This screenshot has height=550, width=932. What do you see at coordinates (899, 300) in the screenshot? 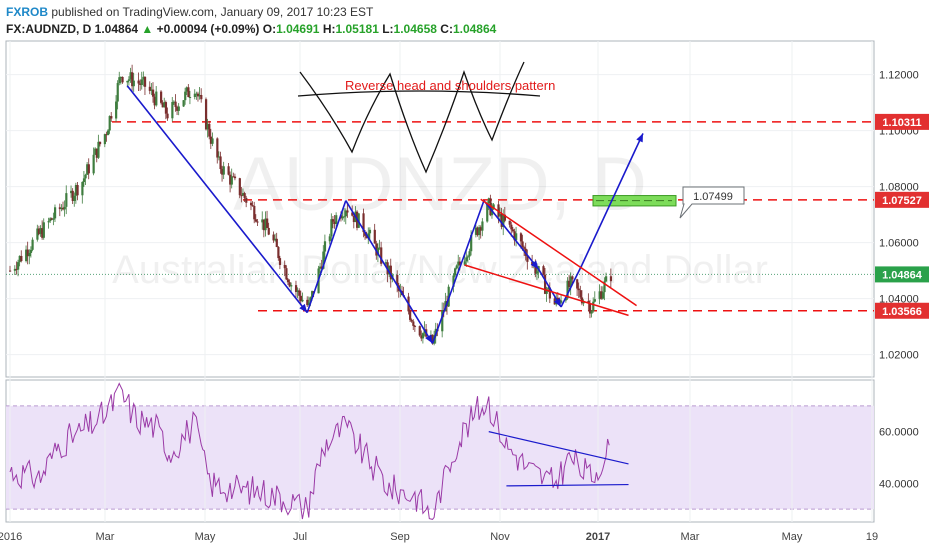
I see `y-tick-label: 1.04000` at bounding box center [899, 300].